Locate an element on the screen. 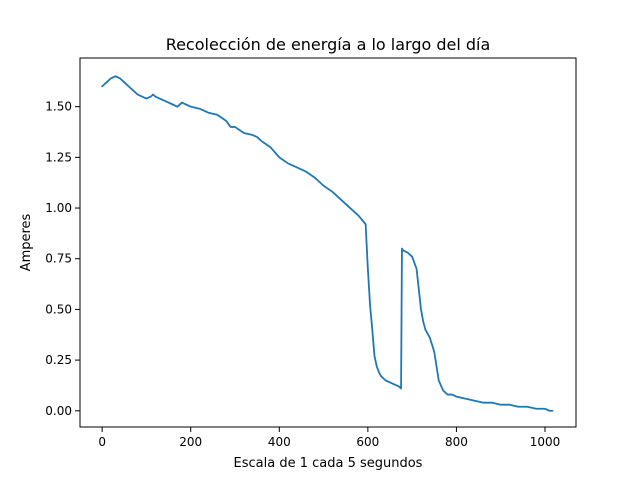  x-tick-label: 200 is located at coordinates (190, 442).